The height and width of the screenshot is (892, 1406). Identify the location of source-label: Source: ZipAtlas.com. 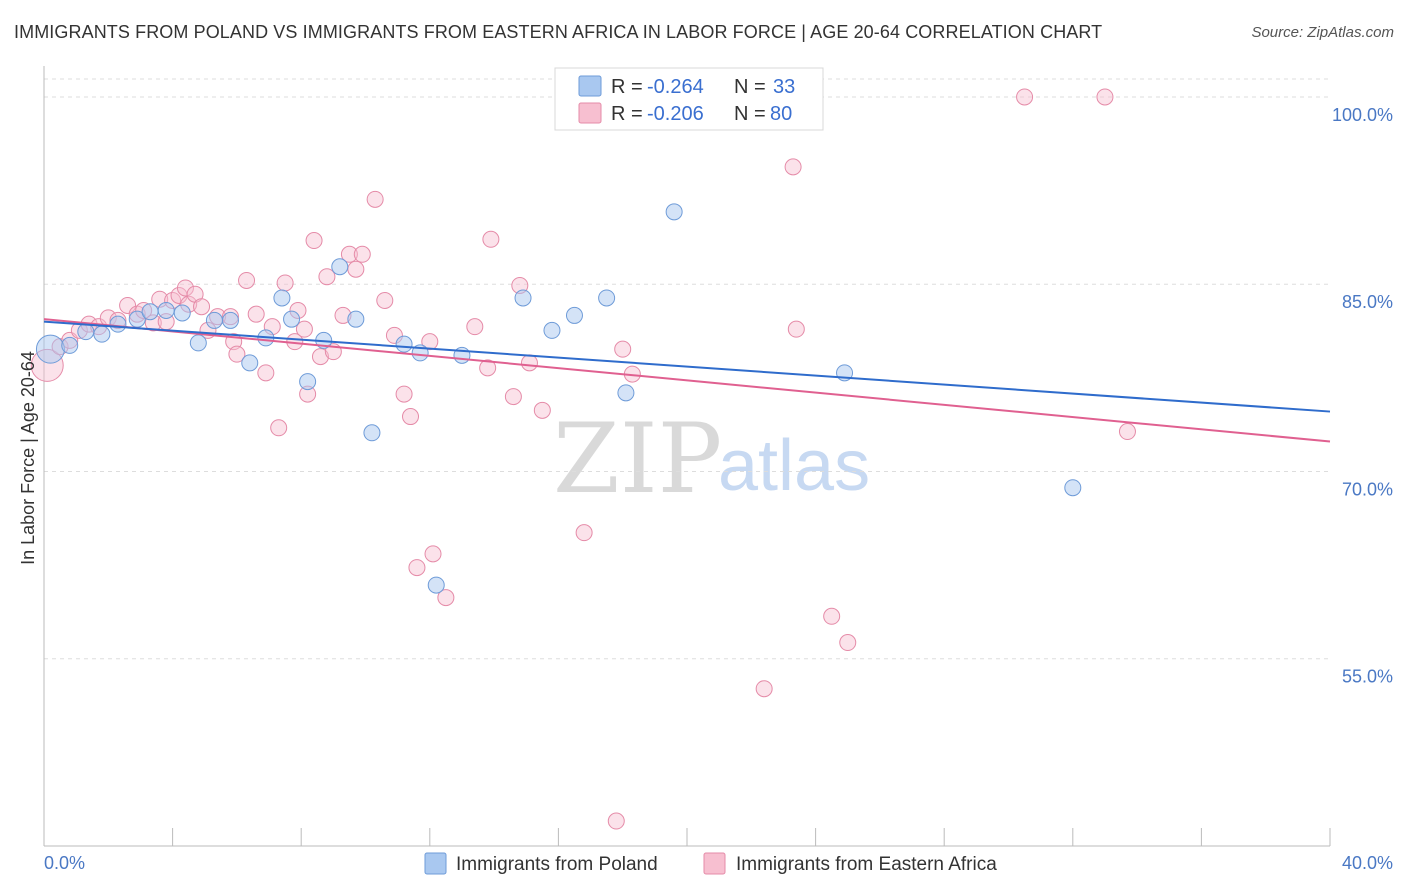
(1322, 32).